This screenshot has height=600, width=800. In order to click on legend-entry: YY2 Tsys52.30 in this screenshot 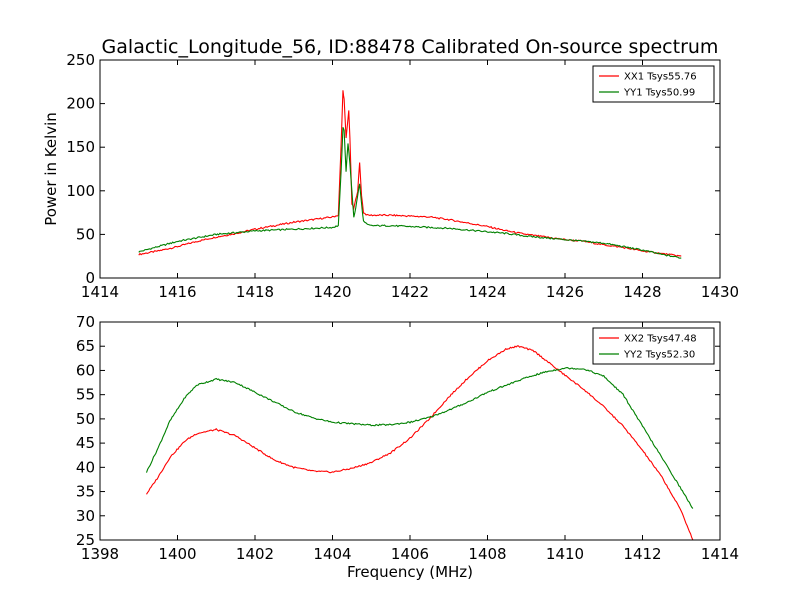, I will do `click(659, 355)`.